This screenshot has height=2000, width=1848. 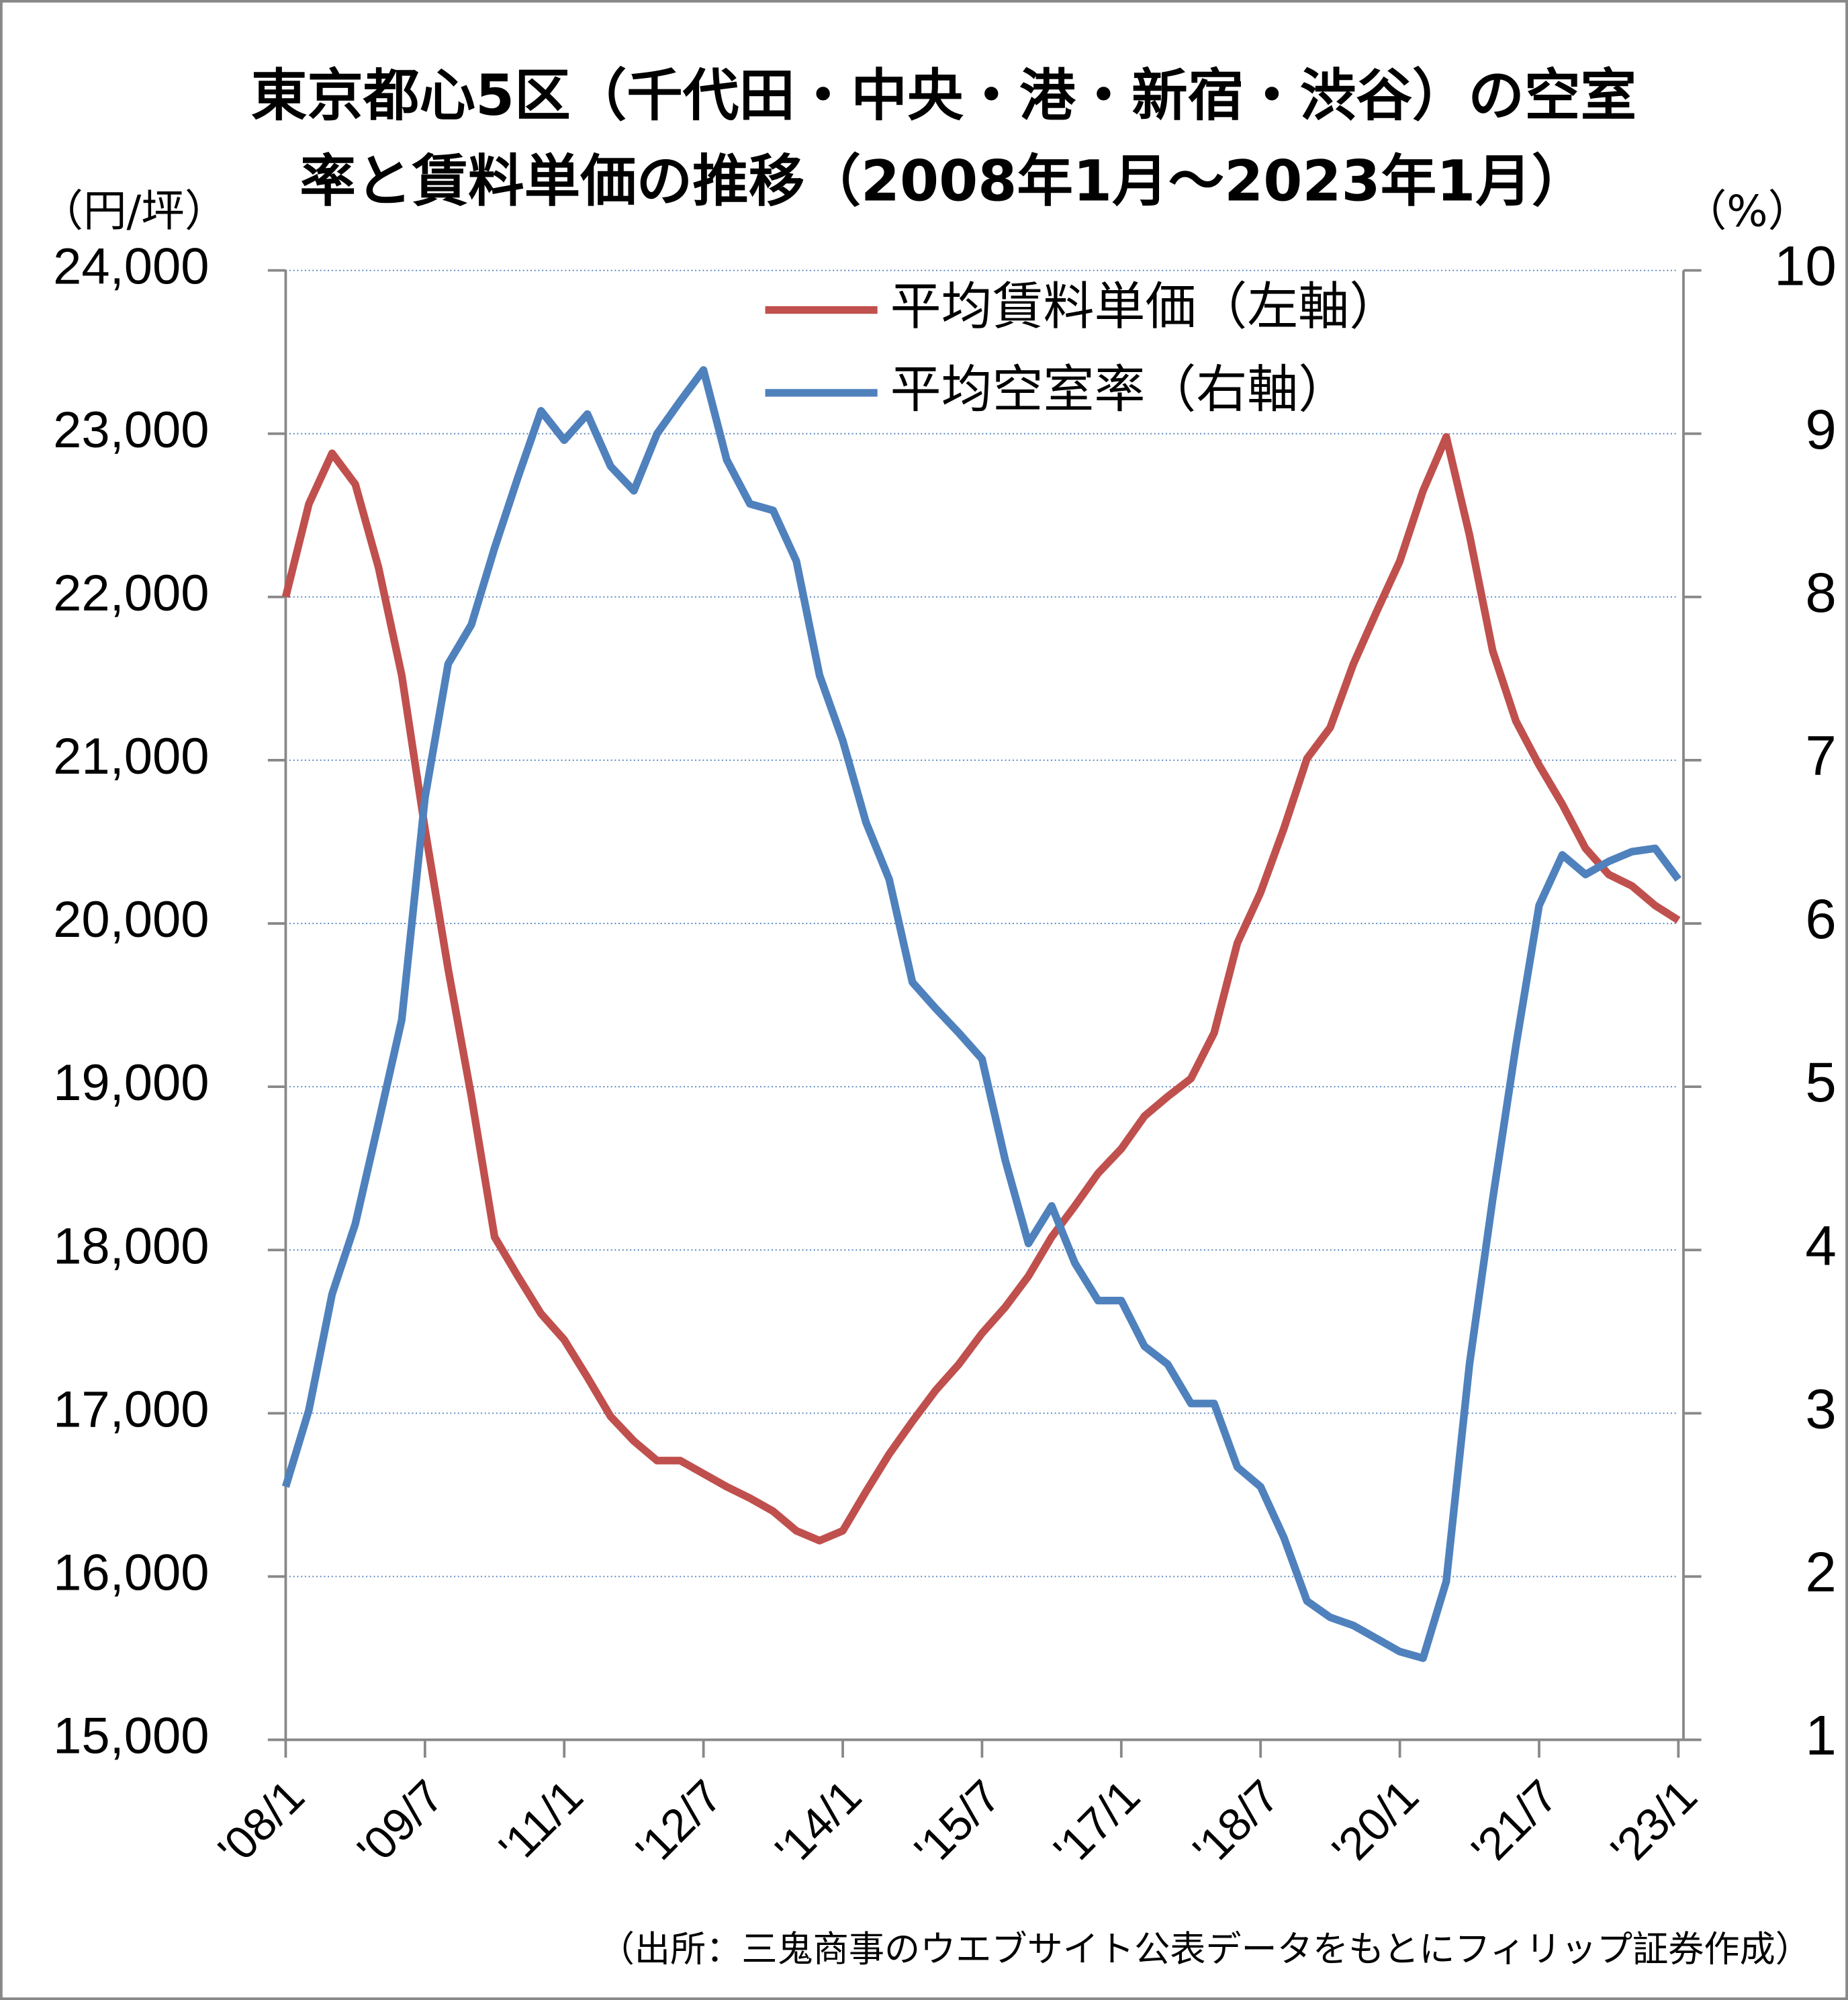 What do you see at coordinates (134, 212) in the screenshot?
I see `y-axis-label: （円/坪）` at bounding box center [134, 212].